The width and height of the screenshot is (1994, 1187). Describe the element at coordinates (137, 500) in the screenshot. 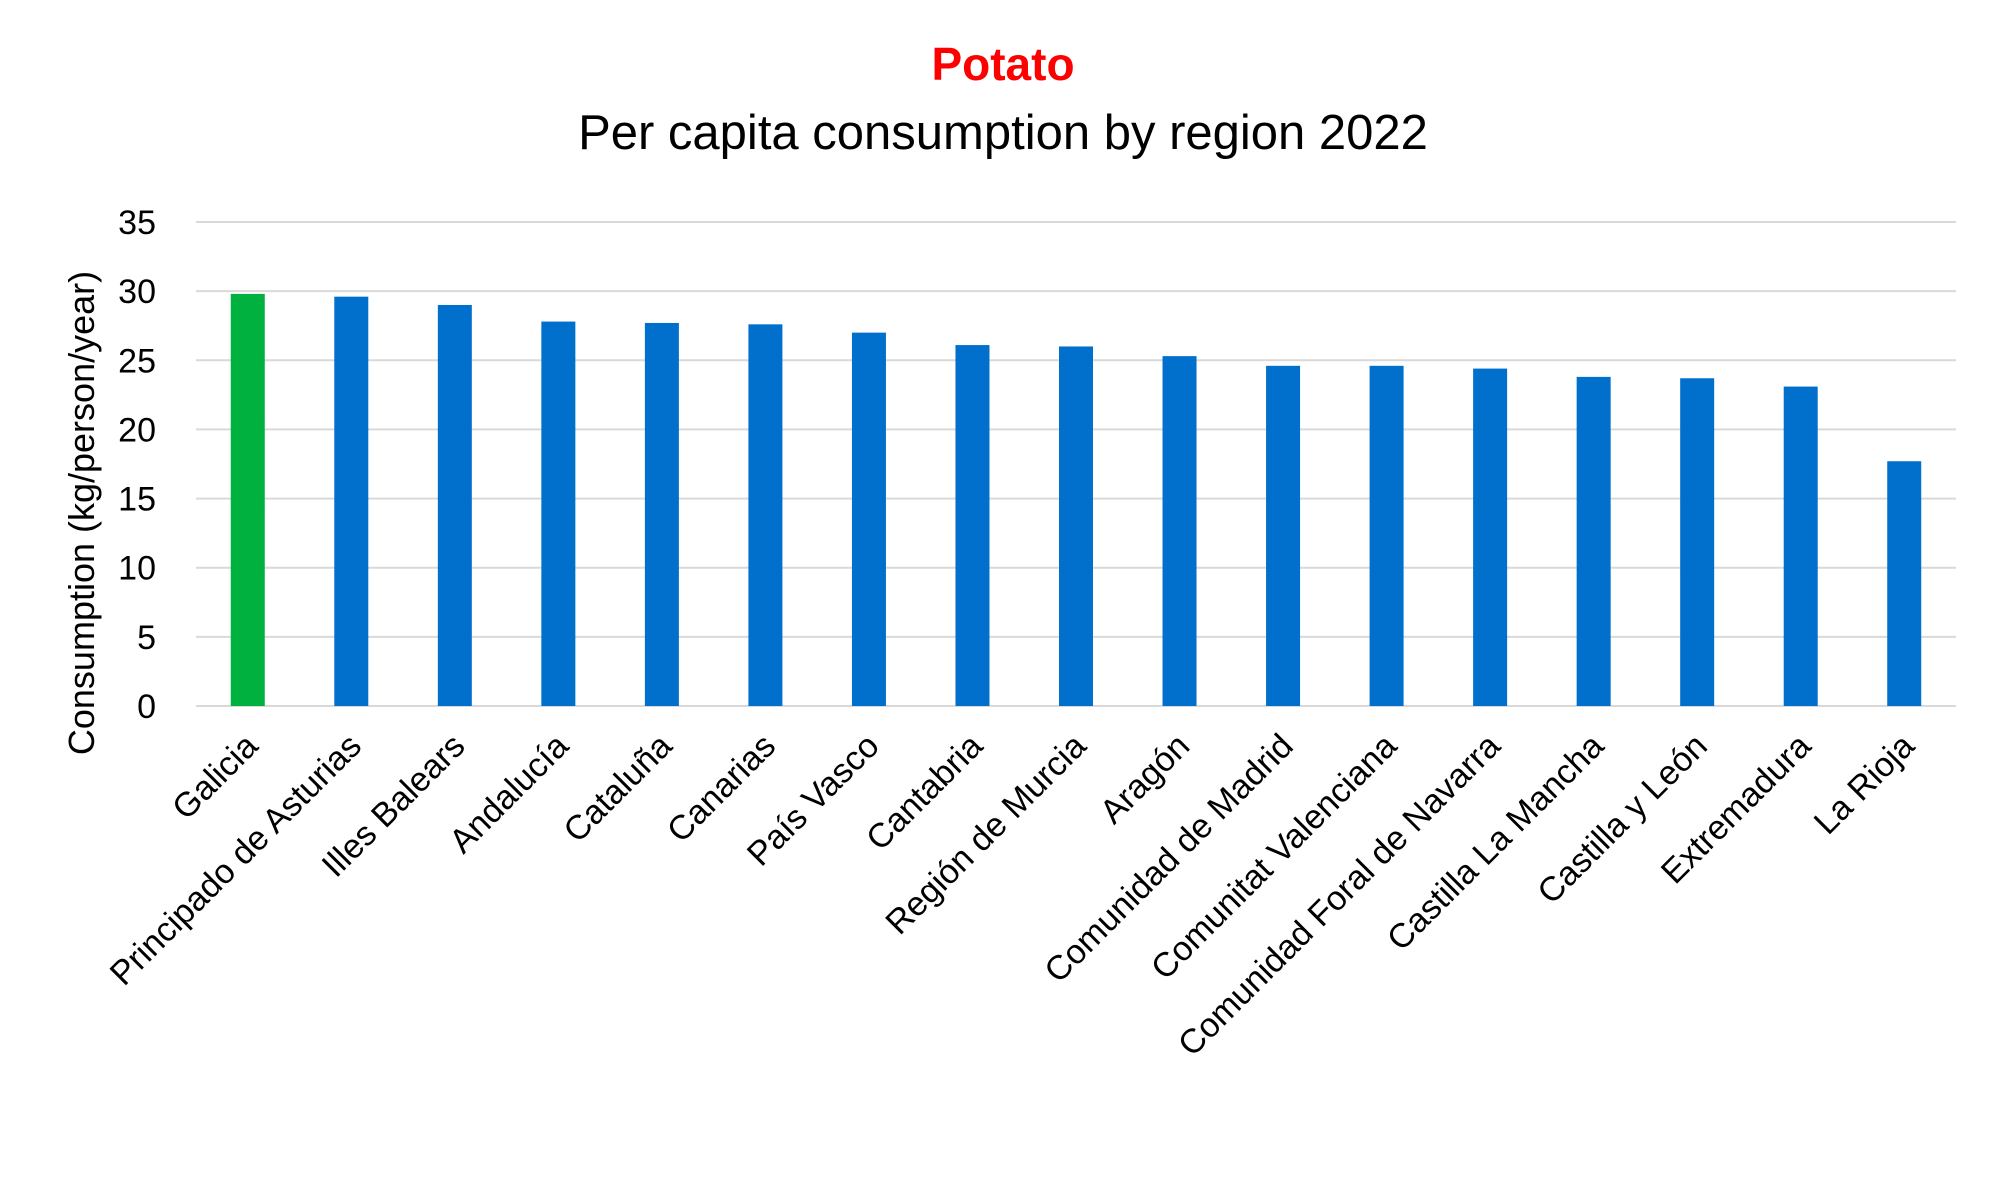

I see `y-tick-label: 15` at that location.